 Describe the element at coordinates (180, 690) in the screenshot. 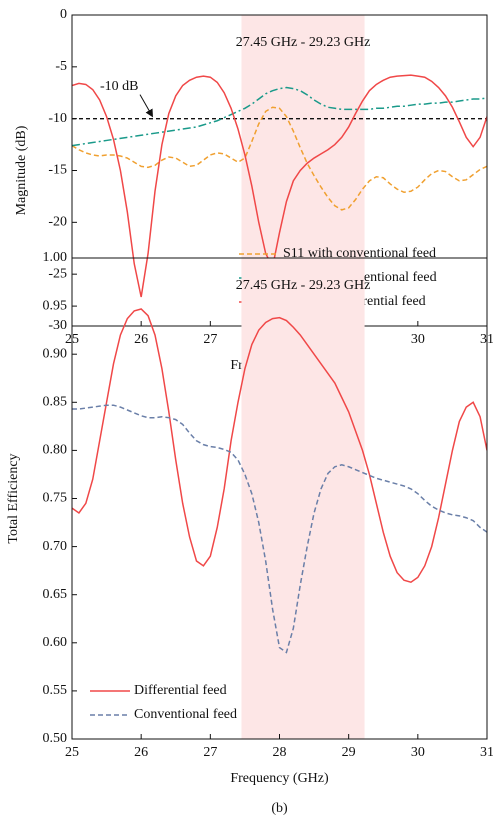

I see `legend-label: Differential feed` at that location.